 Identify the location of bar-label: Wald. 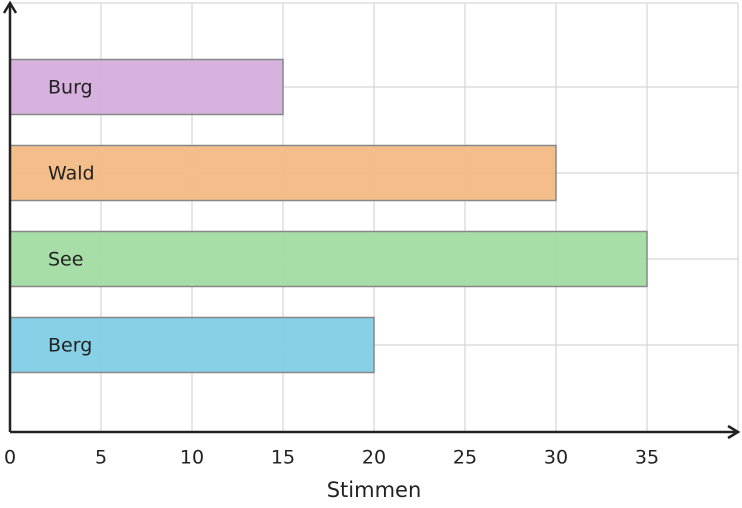
(71, 174).